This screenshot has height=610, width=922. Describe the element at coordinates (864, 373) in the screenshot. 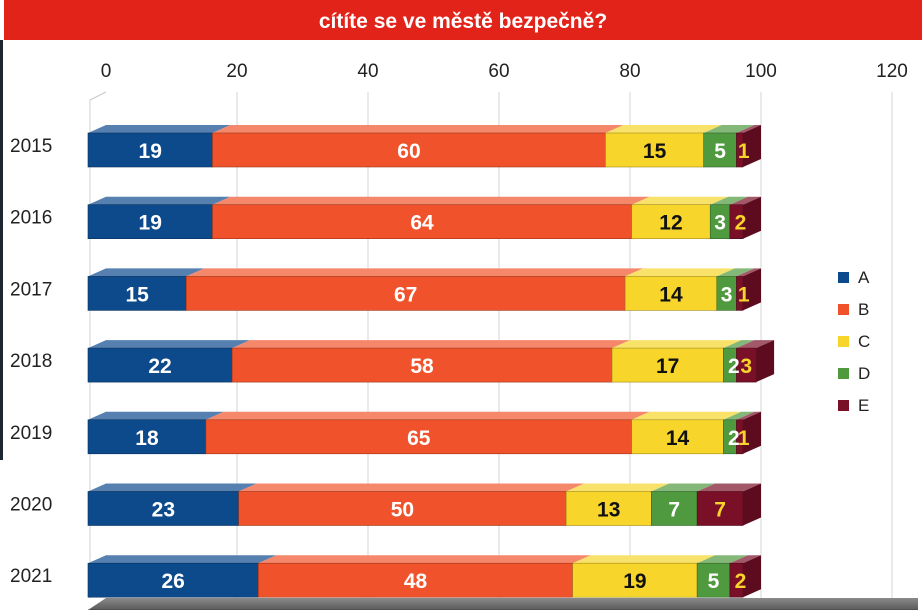

I see `legend-label: D` at that location.